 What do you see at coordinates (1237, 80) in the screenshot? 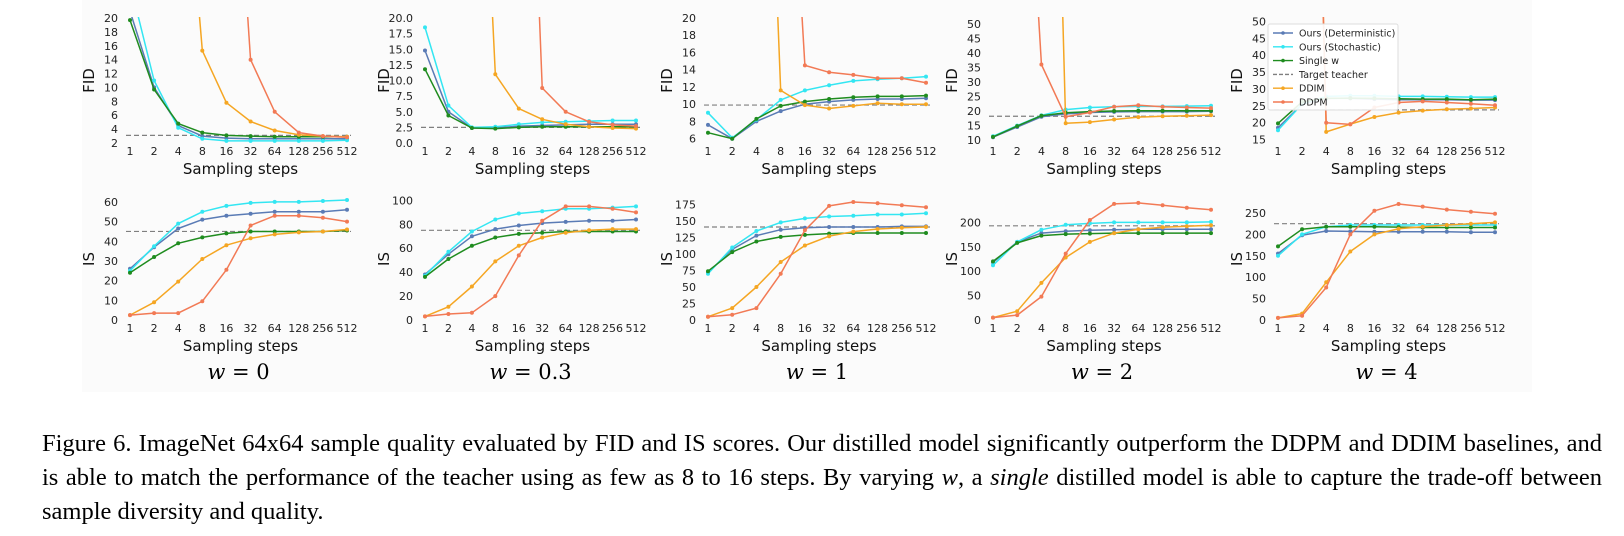
I see `y-axis-label-fid-w-4: FID` at bounding box center [1237, 80].